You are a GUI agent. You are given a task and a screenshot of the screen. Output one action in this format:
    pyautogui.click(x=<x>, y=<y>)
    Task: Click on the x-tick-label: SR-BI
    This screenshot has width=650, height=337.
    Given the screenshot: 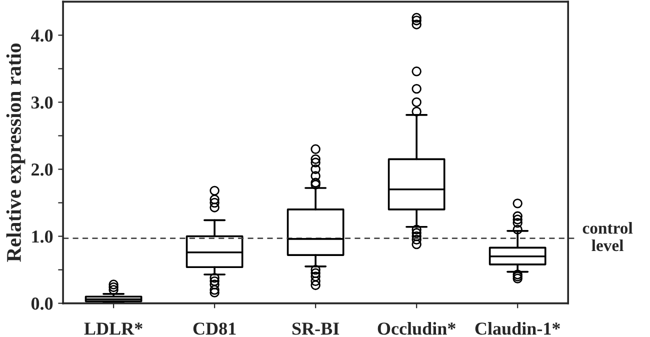 What is the action you would take?
    pyautogui.click(x=316, y=328)
    